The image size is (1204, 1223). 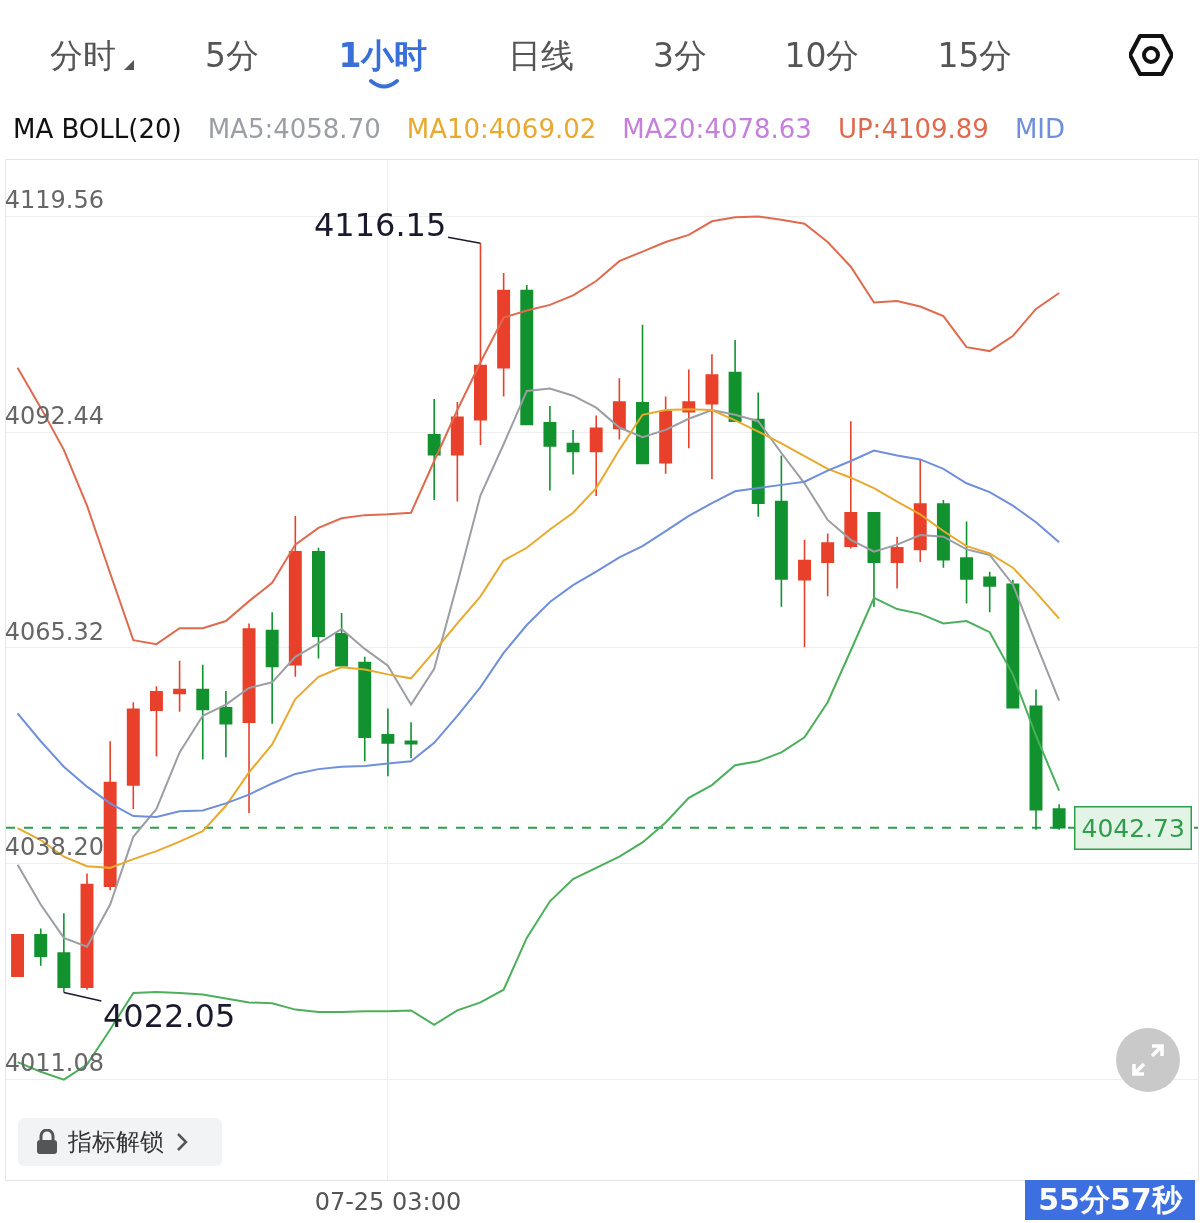 I want to click on text: 10分, so click(x=822, y=56).